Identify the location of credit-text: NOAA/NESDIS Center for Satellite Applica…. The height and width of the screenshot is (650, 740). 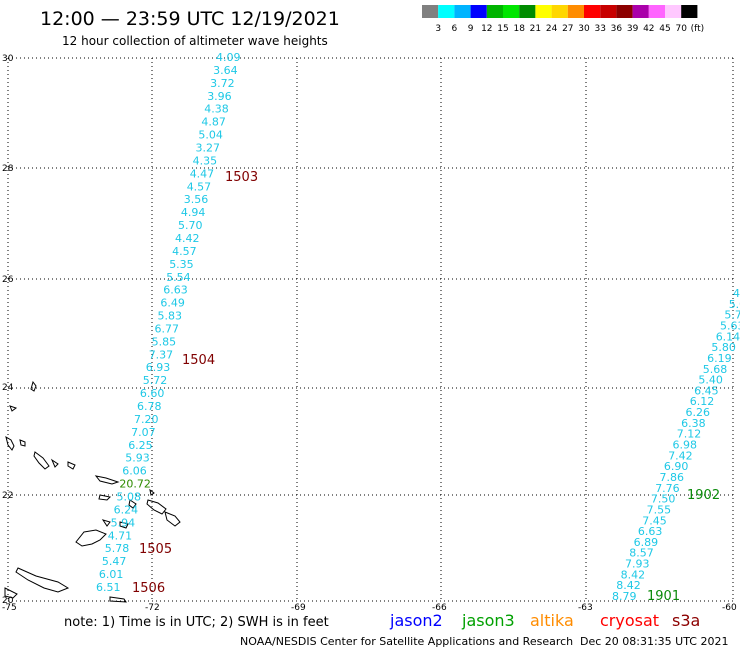
(406, 641).